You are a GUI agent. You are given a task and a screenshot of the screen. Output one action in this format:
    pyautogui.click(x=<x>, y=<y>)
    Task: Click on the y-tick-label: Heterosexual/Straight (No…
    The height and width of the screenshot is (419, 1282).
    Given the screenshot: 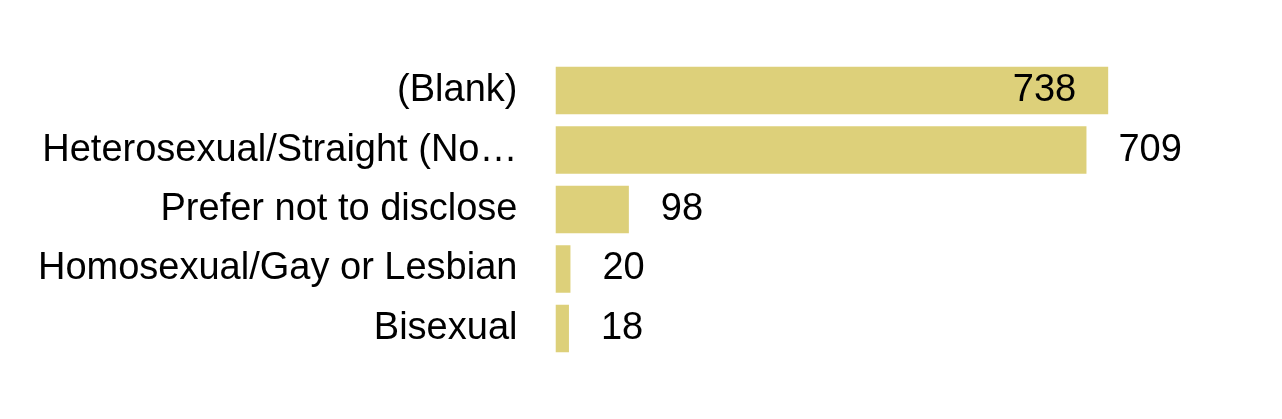 What is the action you would take?
    pyautogui.click(x=280, y=147)
    